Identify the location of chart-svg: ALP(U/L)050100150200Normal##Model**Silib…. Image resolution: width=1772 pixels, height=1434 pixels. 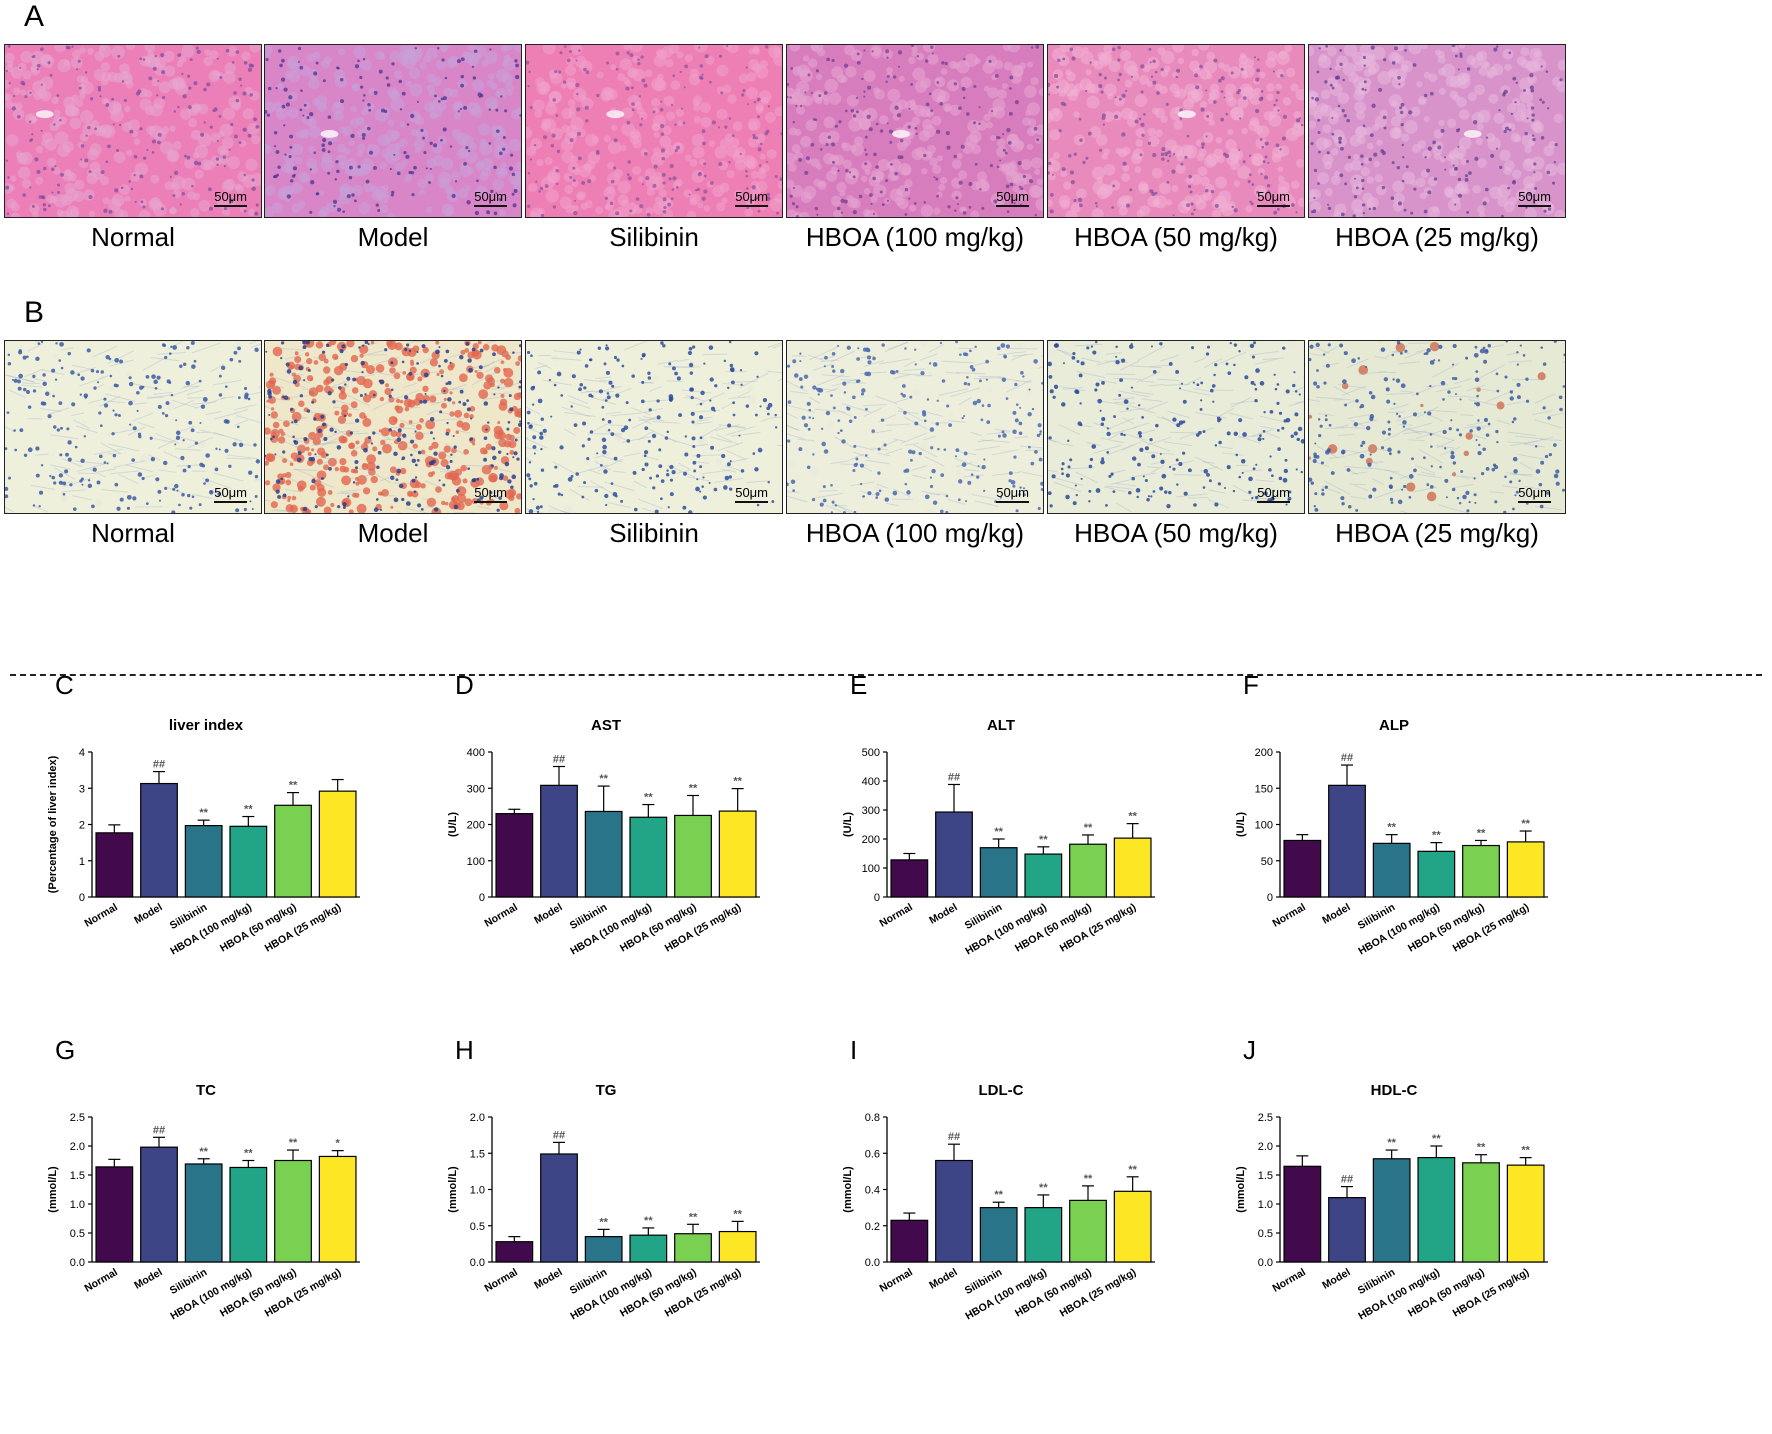
(1391, 837).